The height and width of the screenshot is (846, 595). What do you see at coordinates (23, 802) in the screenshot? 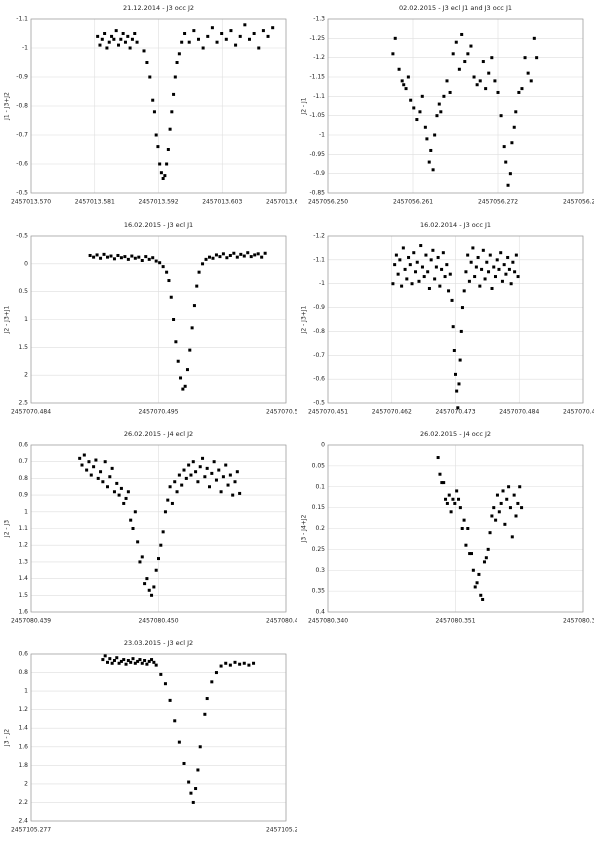
I see `y-tick-label: 2.2` at bounding box center [23, 802].